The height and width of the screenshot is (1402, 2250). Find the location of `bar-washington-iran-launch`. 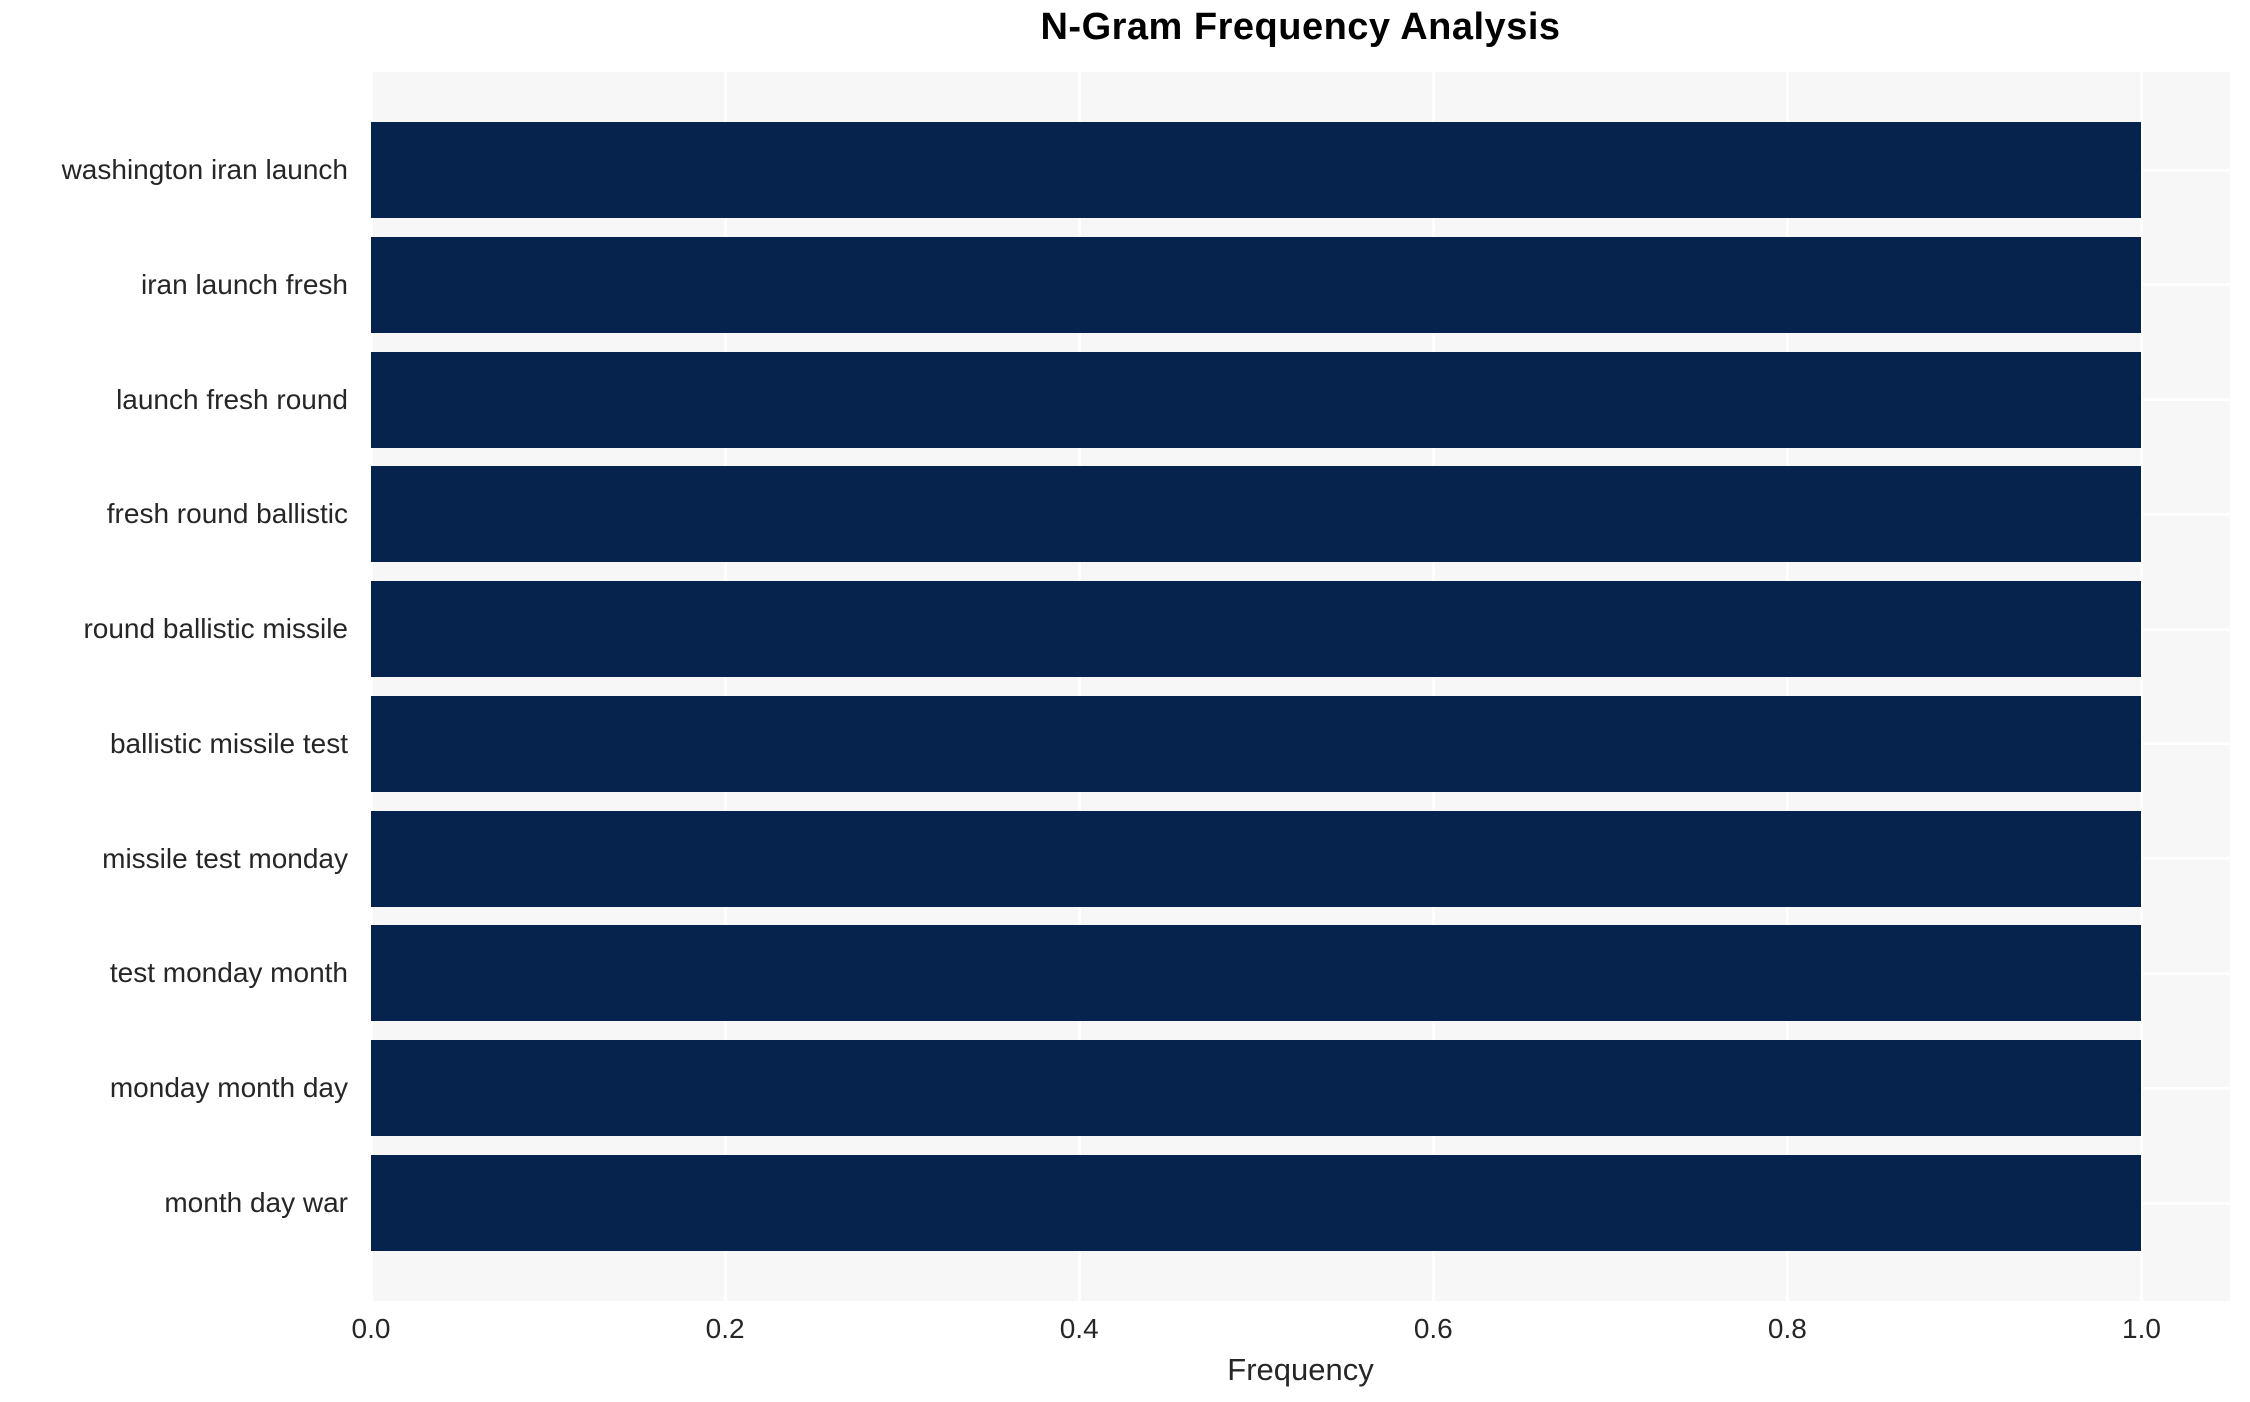

bar-washington-iran-launch is located at coordinates (1256, 170).